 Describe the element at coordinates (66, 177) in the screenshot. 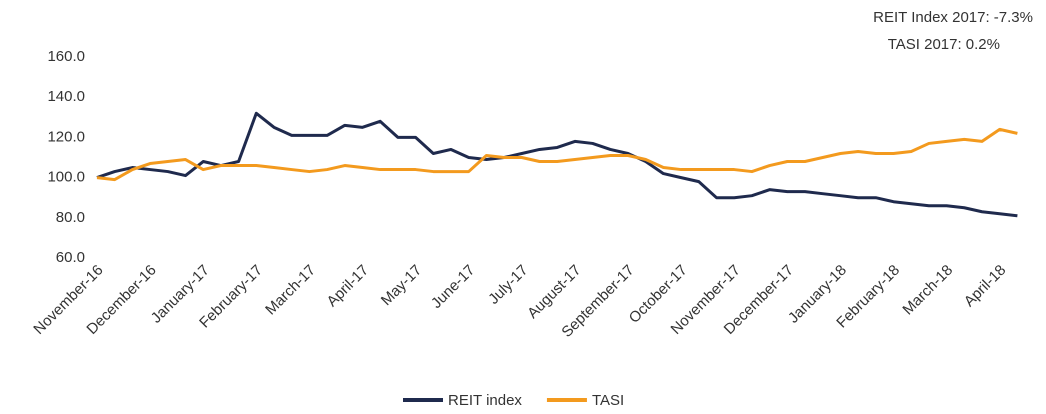

I see `y-tick-label: 100.0` at that location.